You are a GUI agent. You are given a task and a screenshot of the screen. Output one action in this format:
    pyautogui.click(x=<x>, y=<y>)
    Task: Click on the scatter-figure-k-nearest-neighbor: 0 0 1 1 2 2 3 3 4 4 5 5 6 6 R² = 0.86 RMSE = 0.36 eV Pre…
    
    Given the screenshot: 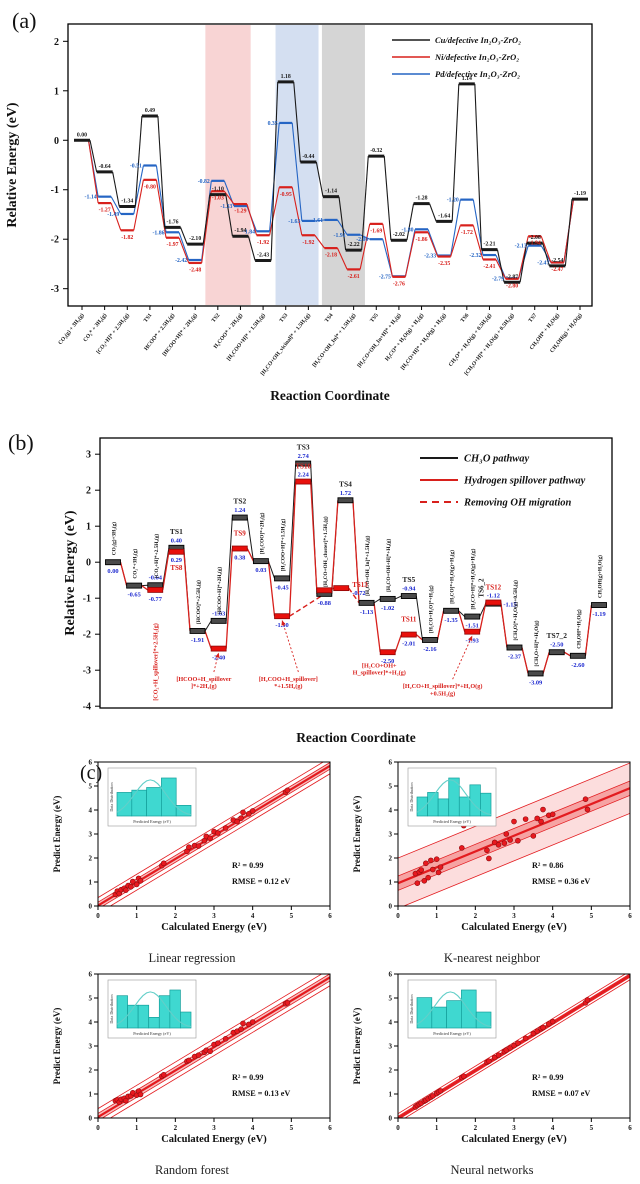 What is the action you would take?
    pyautogui.click(x=491, y=861)
    